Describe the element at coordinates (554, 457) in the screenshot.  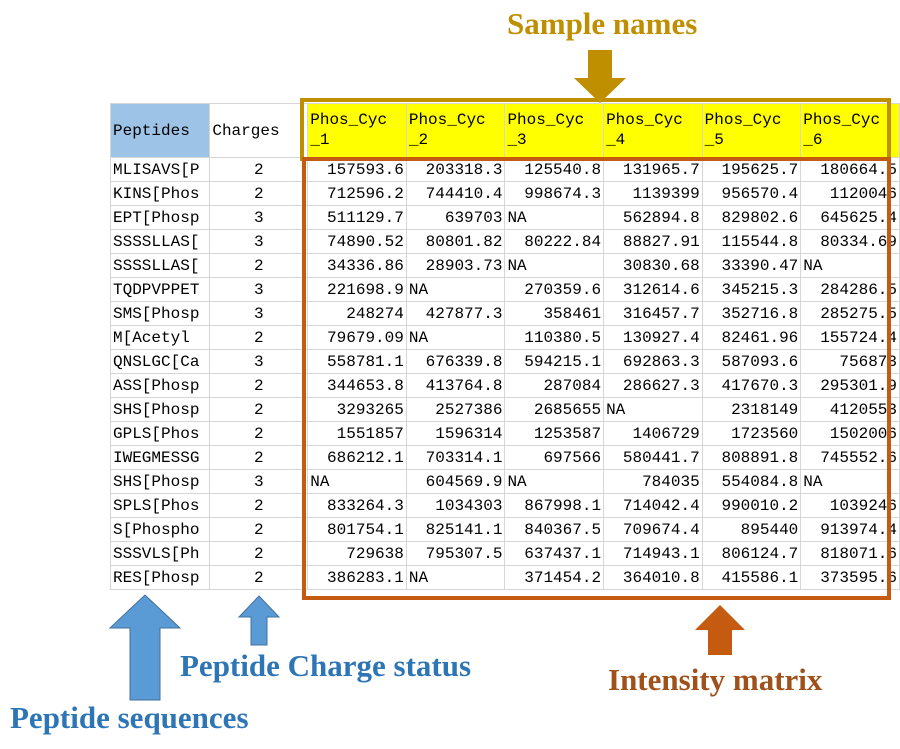
I see `cell: 697566` at that location.